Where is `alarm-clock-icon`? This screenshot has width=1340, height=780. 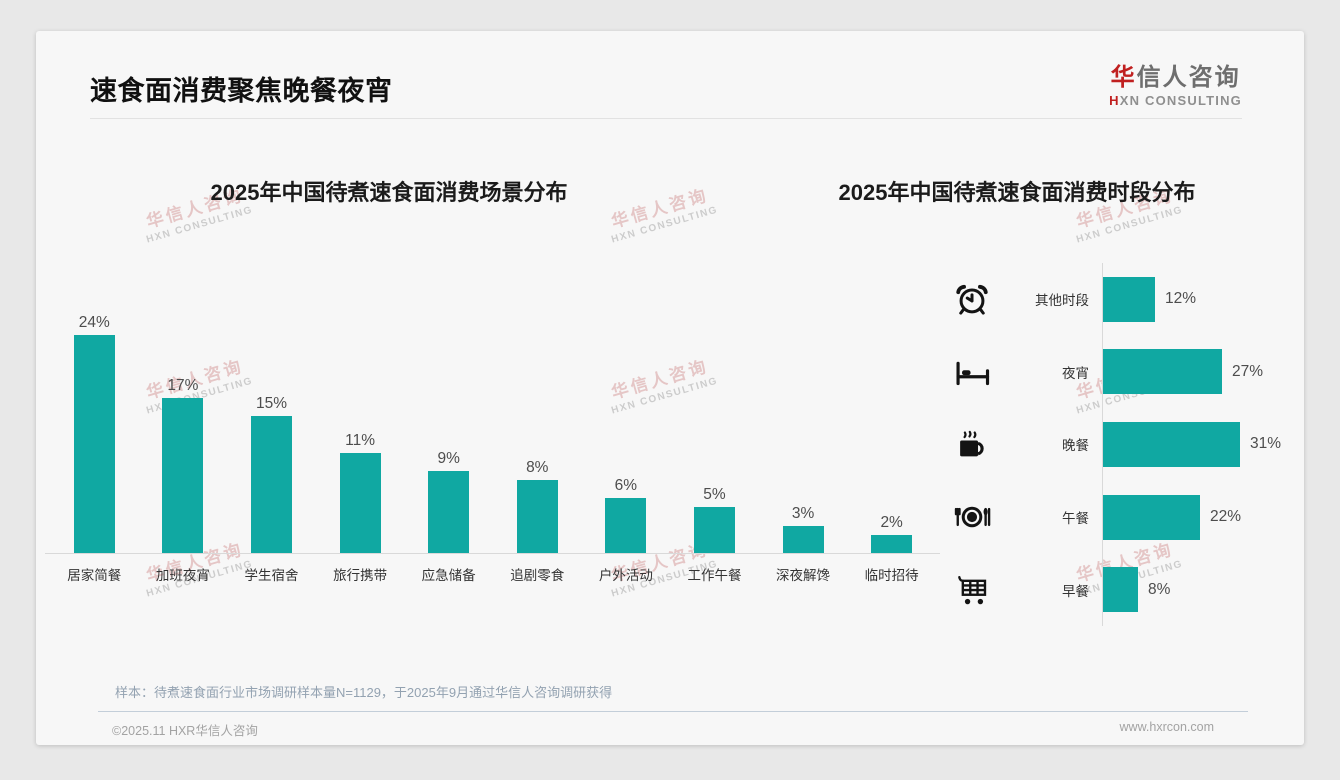
alarm-clock-icon is located at coordinates (972, 299).